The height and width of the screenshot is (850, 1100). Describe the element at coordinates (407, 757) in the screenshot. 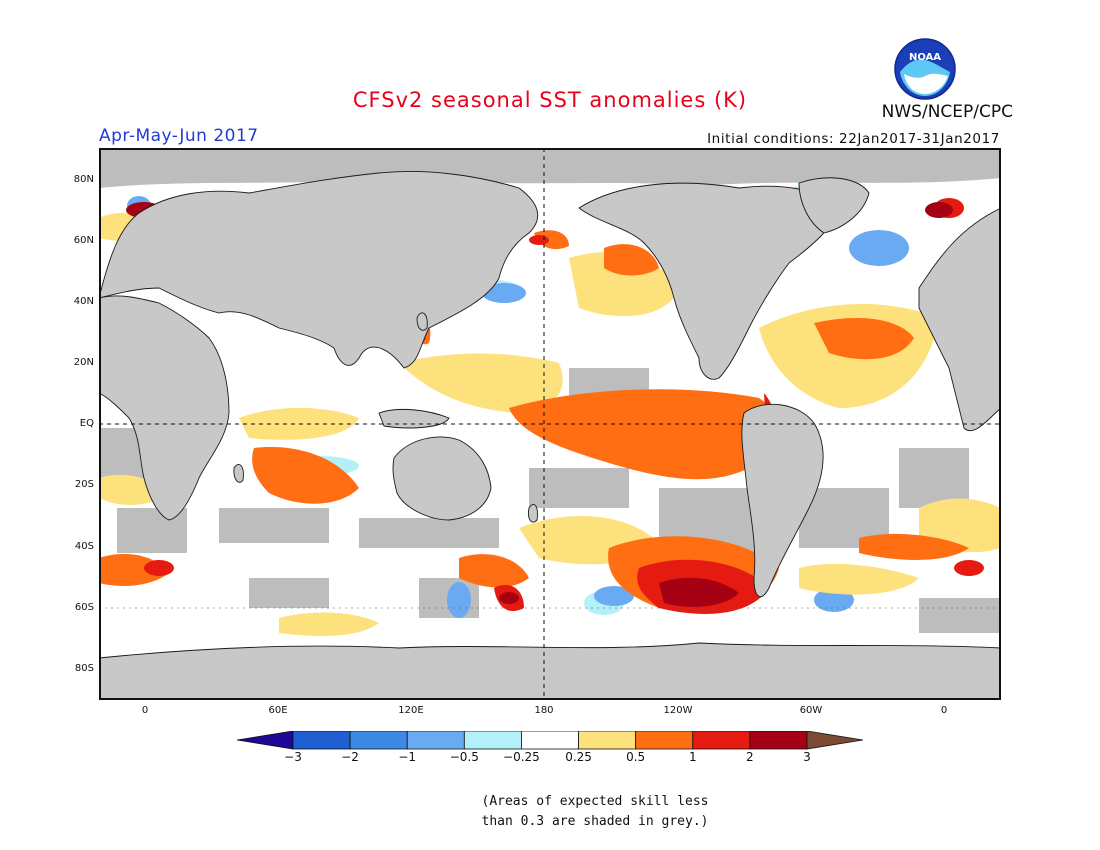

I see `colorbar-tick-label: −1` at that location.